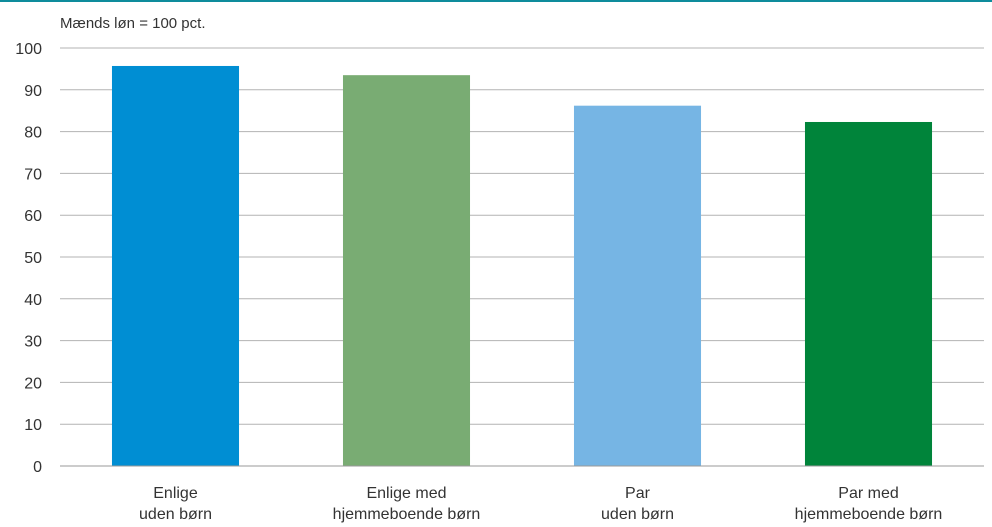 This screenshot has width=992, height=527. I want to click on x-category-label: Par uden børn, so click(637, 504).